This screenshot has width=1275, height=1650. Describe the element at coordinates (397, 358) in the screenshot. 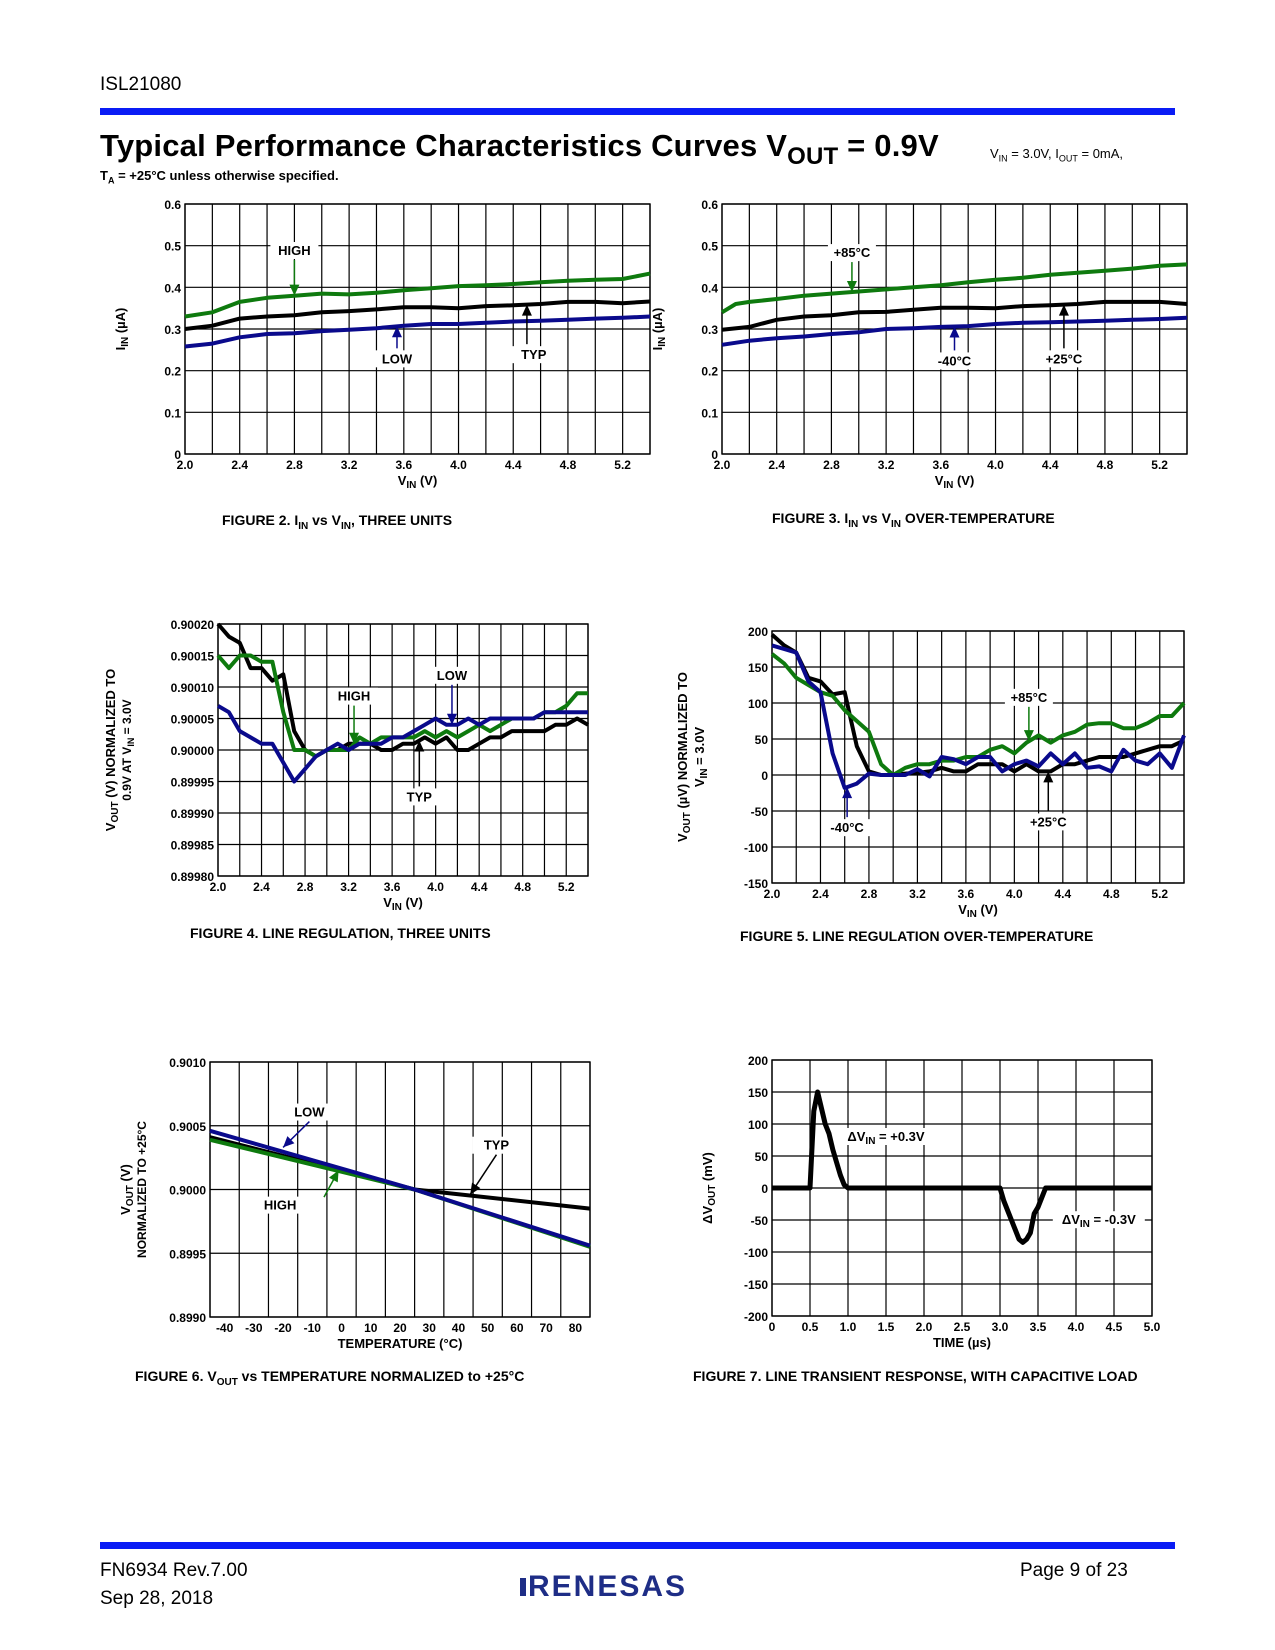

I see `annotation-label: LOW` at that location.